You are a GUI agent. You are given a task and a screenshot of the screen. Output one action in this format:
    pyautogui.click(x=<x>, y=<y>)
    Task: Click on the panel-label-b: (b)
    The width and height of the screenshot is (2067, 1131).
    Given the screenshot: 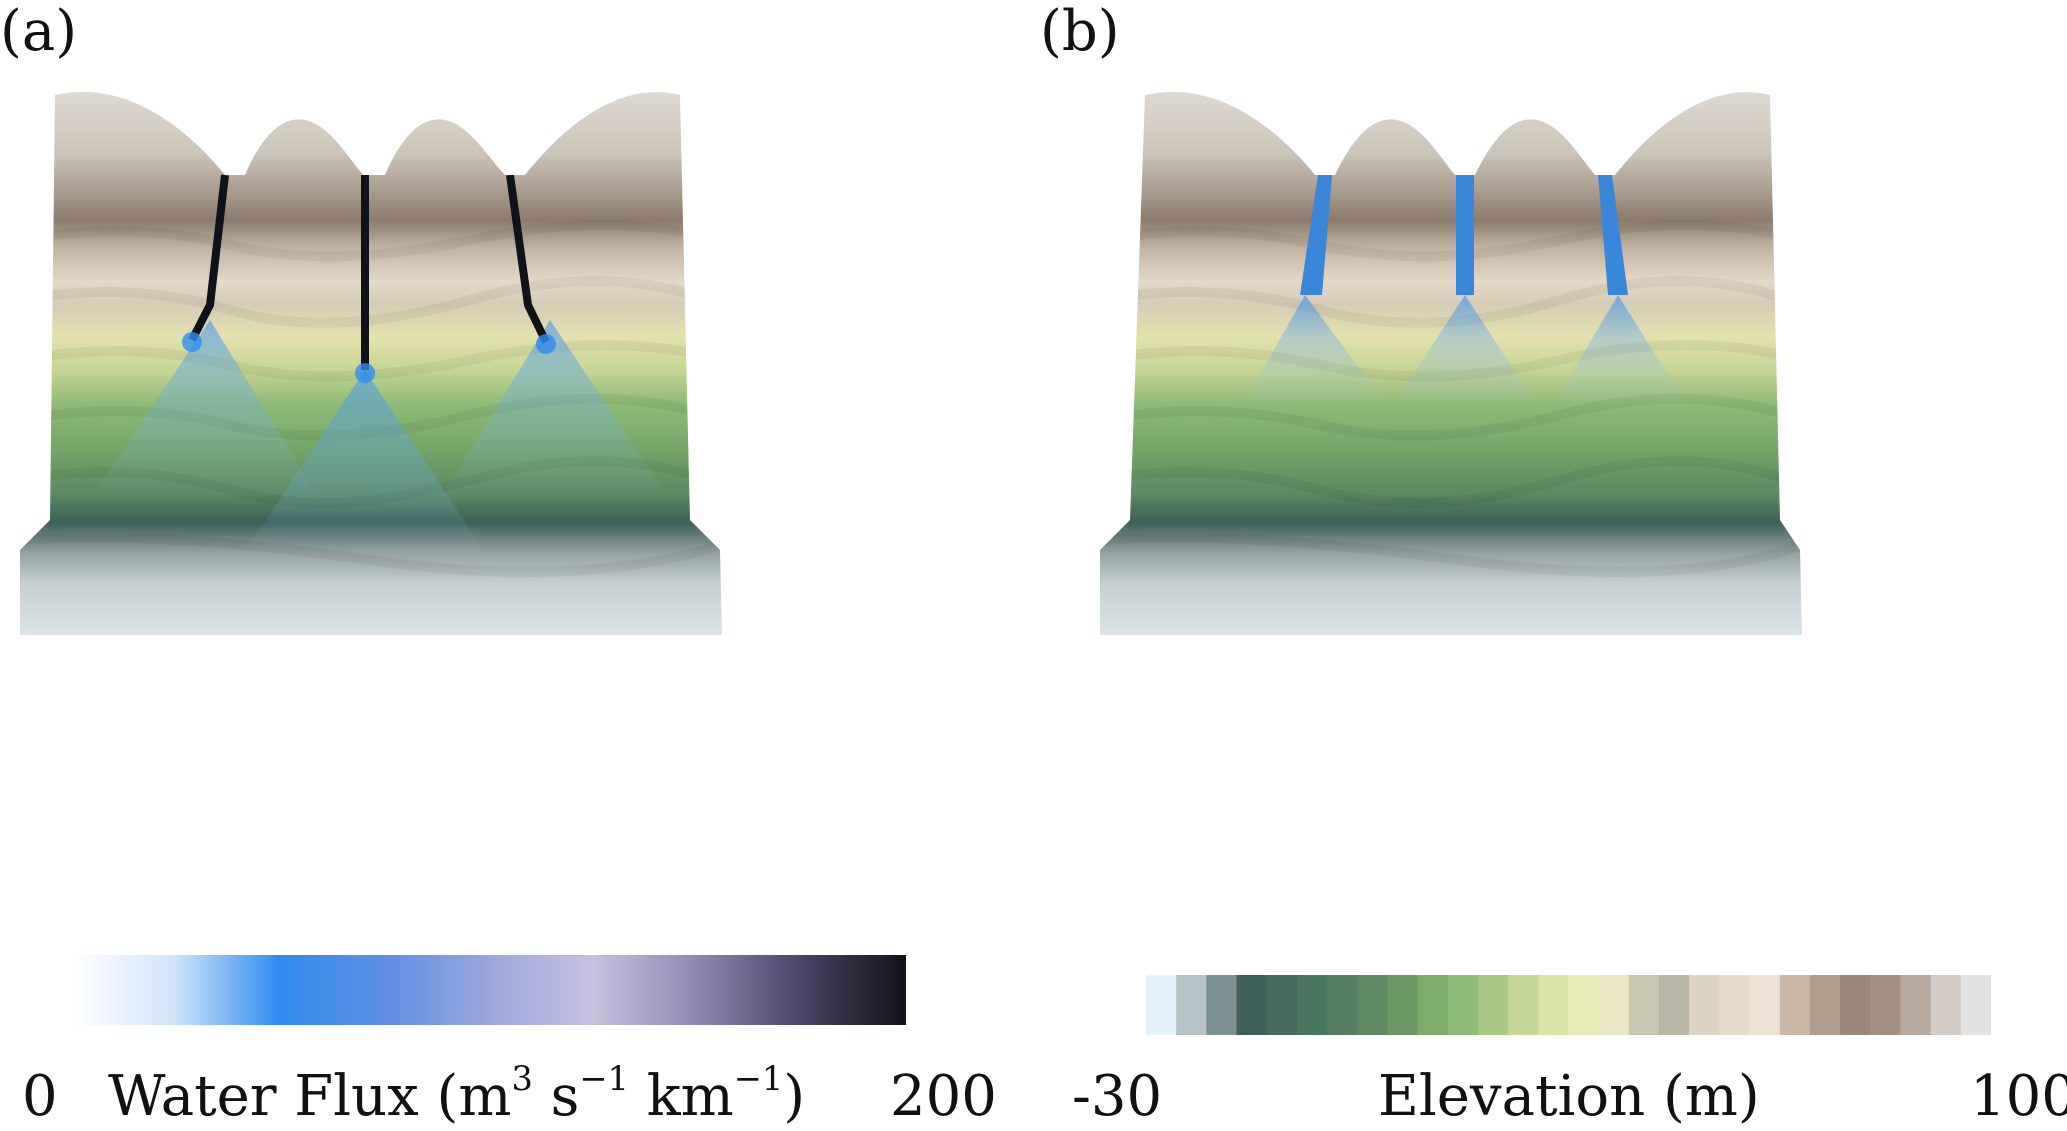 What is the action you would take?
    pyautogui.click(x=1080, y=32)
    